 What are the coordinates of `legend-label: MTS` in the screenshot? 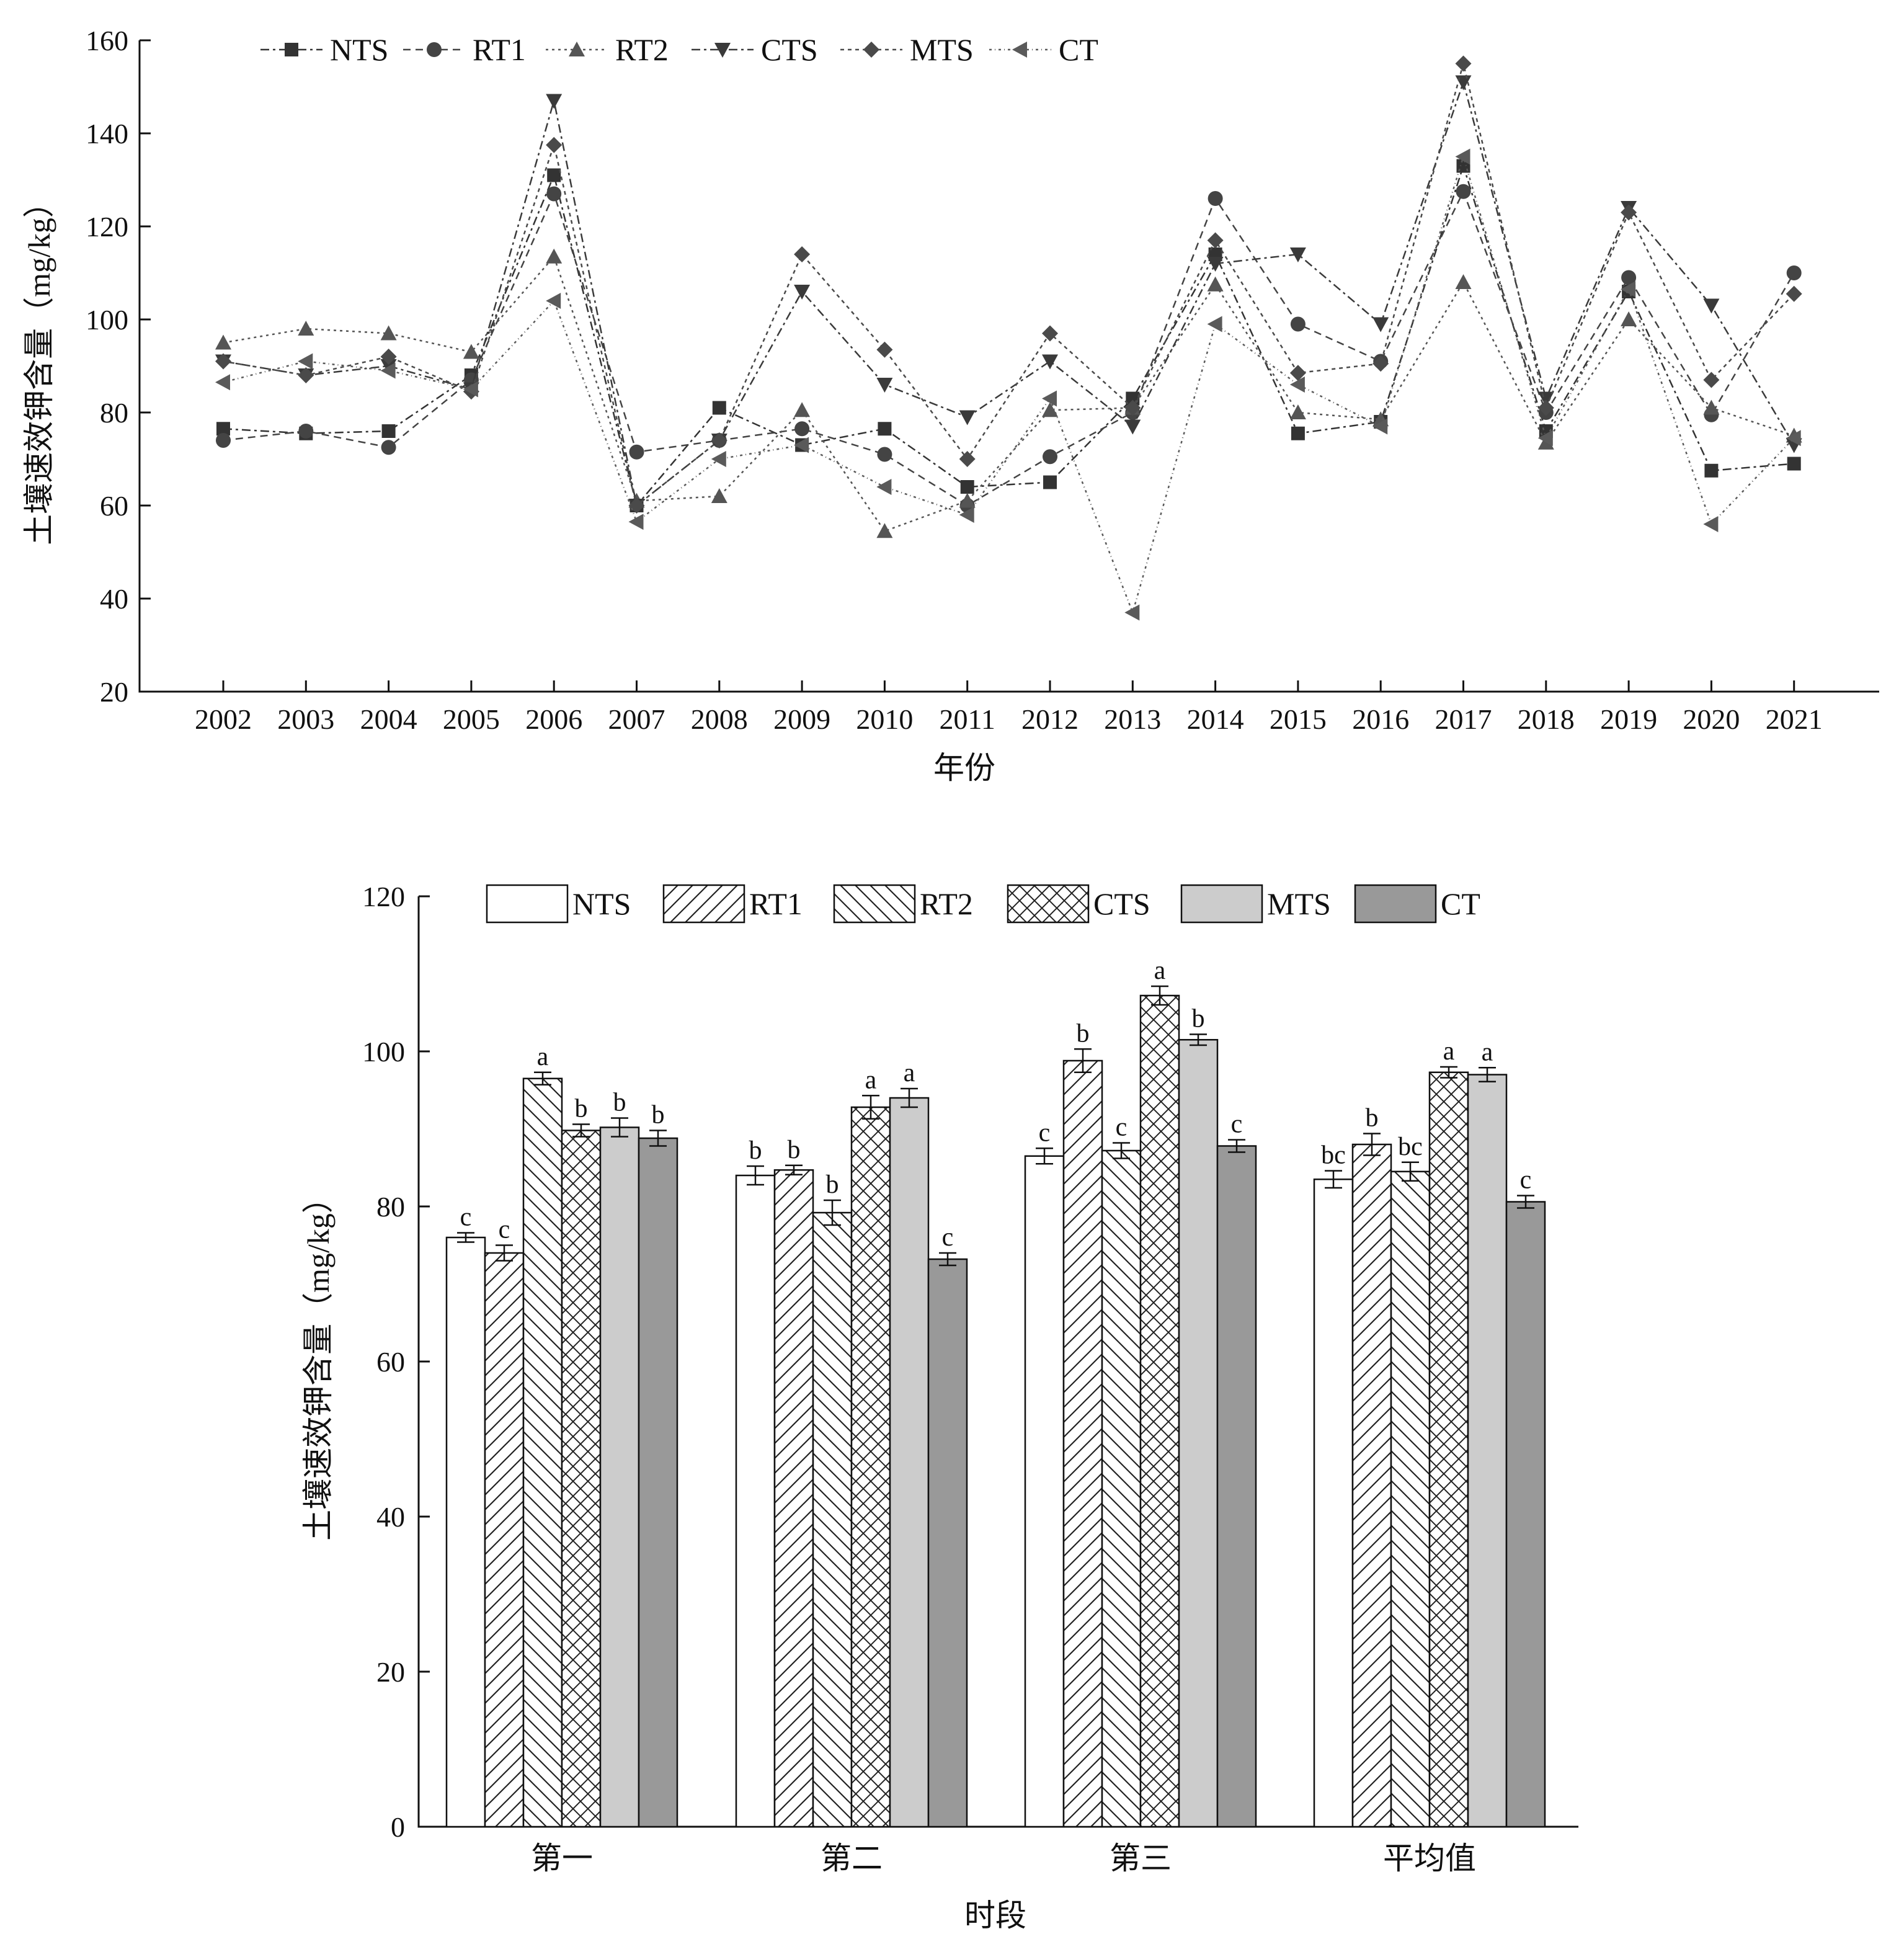 It's located at (942, 49).